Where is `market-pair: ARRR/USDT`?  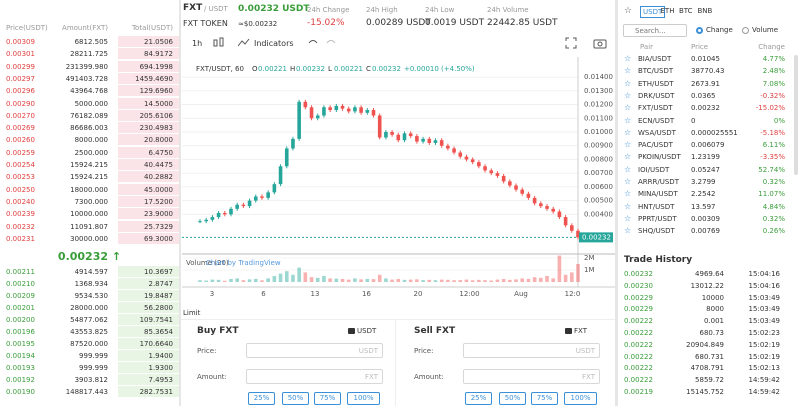 market-pair: ARRR/USDT is located at coordinates (658, 182).